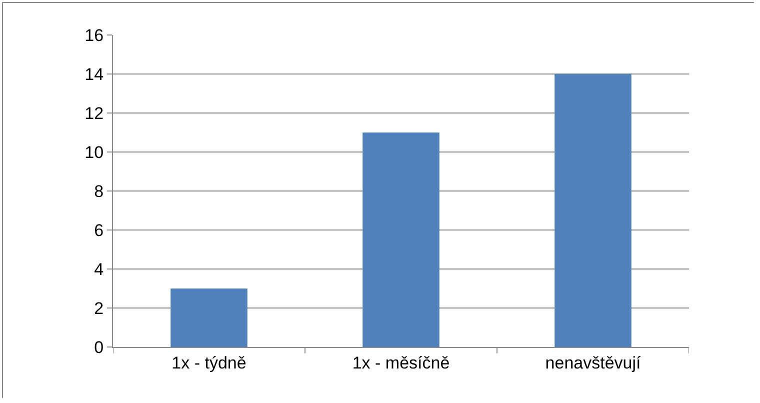 Image resolution: width=760 pixels, height=403 pixels. I want to click on y-tick-label: 4, so click(99, 269).